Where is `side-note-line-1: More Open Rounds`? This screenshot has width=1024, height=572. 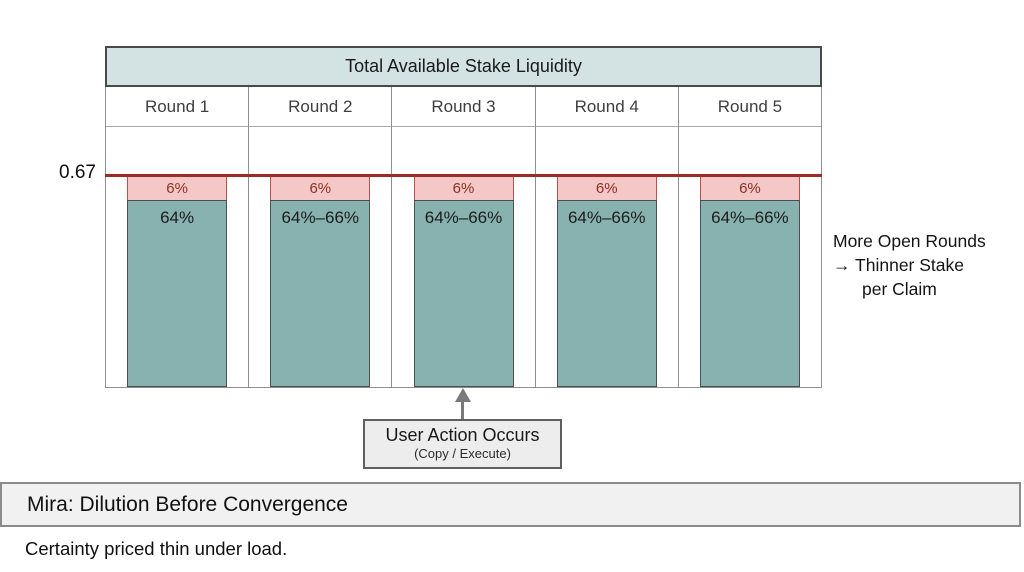
side-note-line-1: More Open Rounds is located at coordinates (909, 241).